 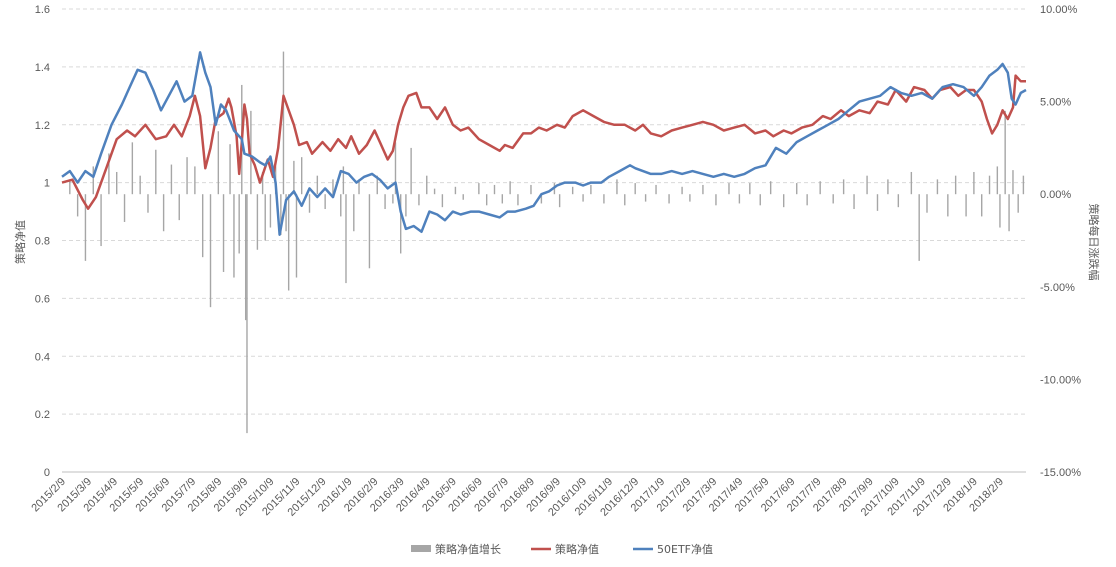 I want to click on left-tick-label: 1.4, so click(x=42, y=68).